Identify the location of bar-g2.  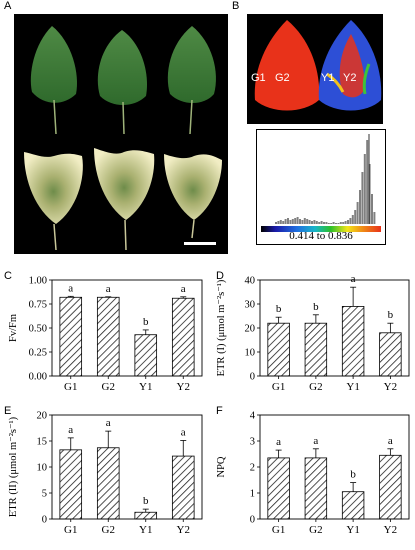
(108, 336).